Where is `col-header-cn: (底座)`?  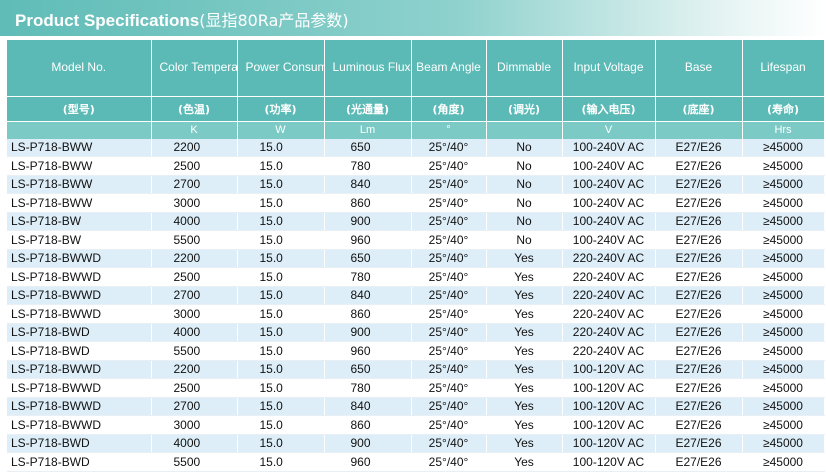
col-header-cn: (底座) is located at coordinates (699, 108).